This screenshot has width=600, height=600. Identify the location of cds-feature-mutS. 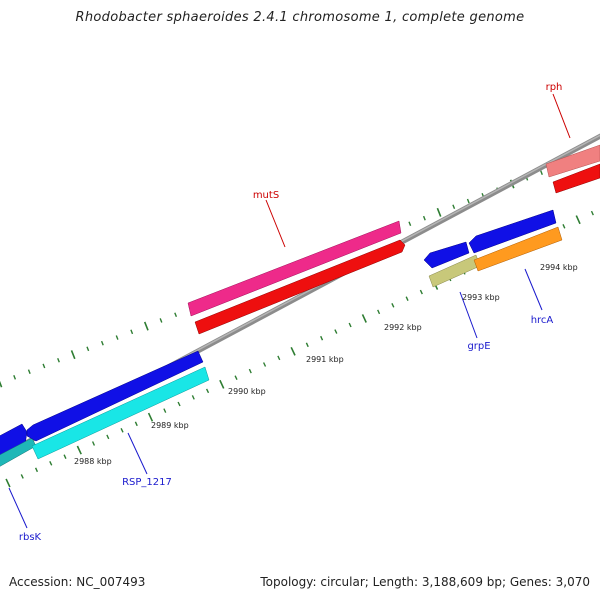
(300, 287).